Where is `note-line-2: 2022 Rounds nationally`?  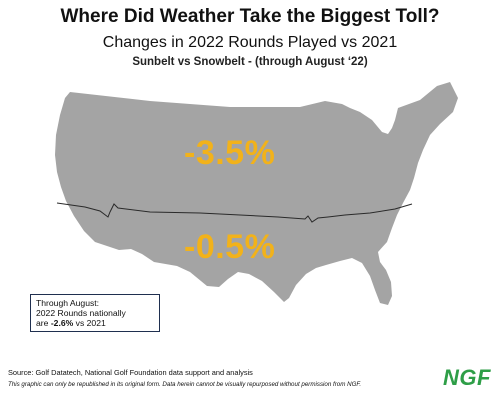
note-line-2: 2022 Rounds nationally is located at coordinates (81, 313).